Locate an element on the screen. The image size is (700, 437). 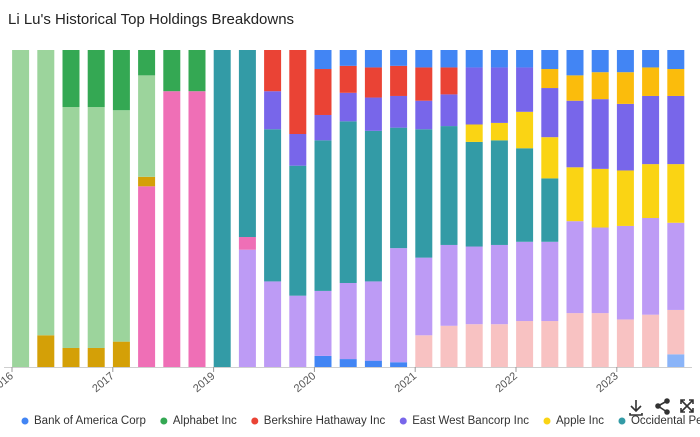
legend-item: Berkshire Hathaway Inc is located at coordinates (318, 421).